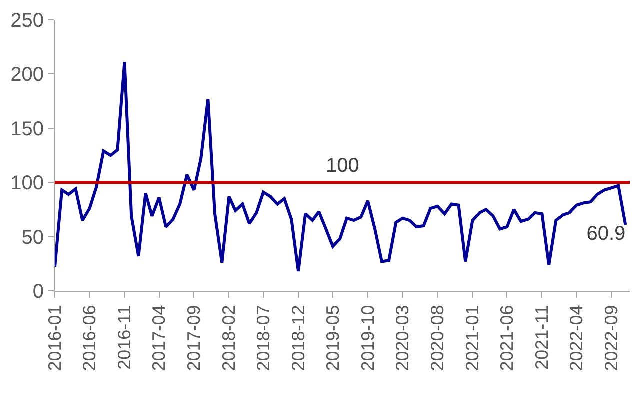 Image resolution: width=635 pixels, height=402 pixels. I want to click on x-tick-label: 2019-05, so click(332, 338).